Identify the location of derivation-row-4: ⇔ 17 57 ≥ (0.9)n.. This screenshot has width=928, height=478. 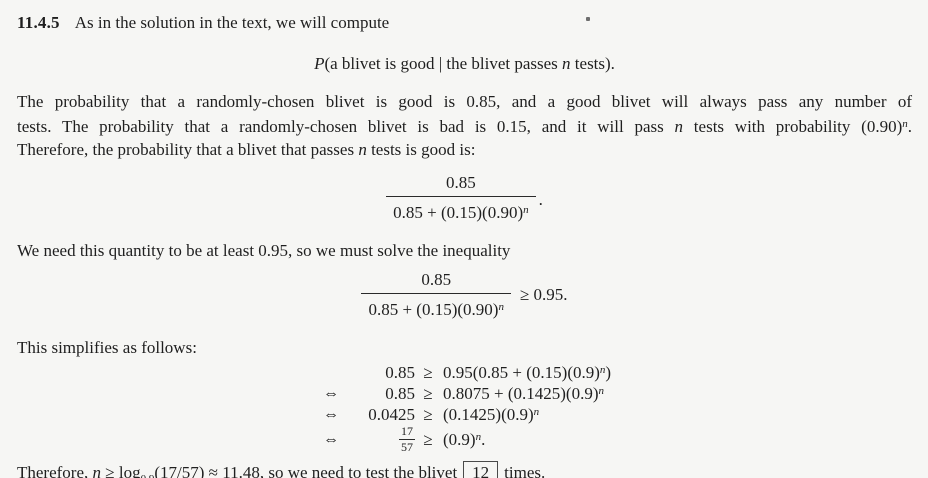
(612, 439).